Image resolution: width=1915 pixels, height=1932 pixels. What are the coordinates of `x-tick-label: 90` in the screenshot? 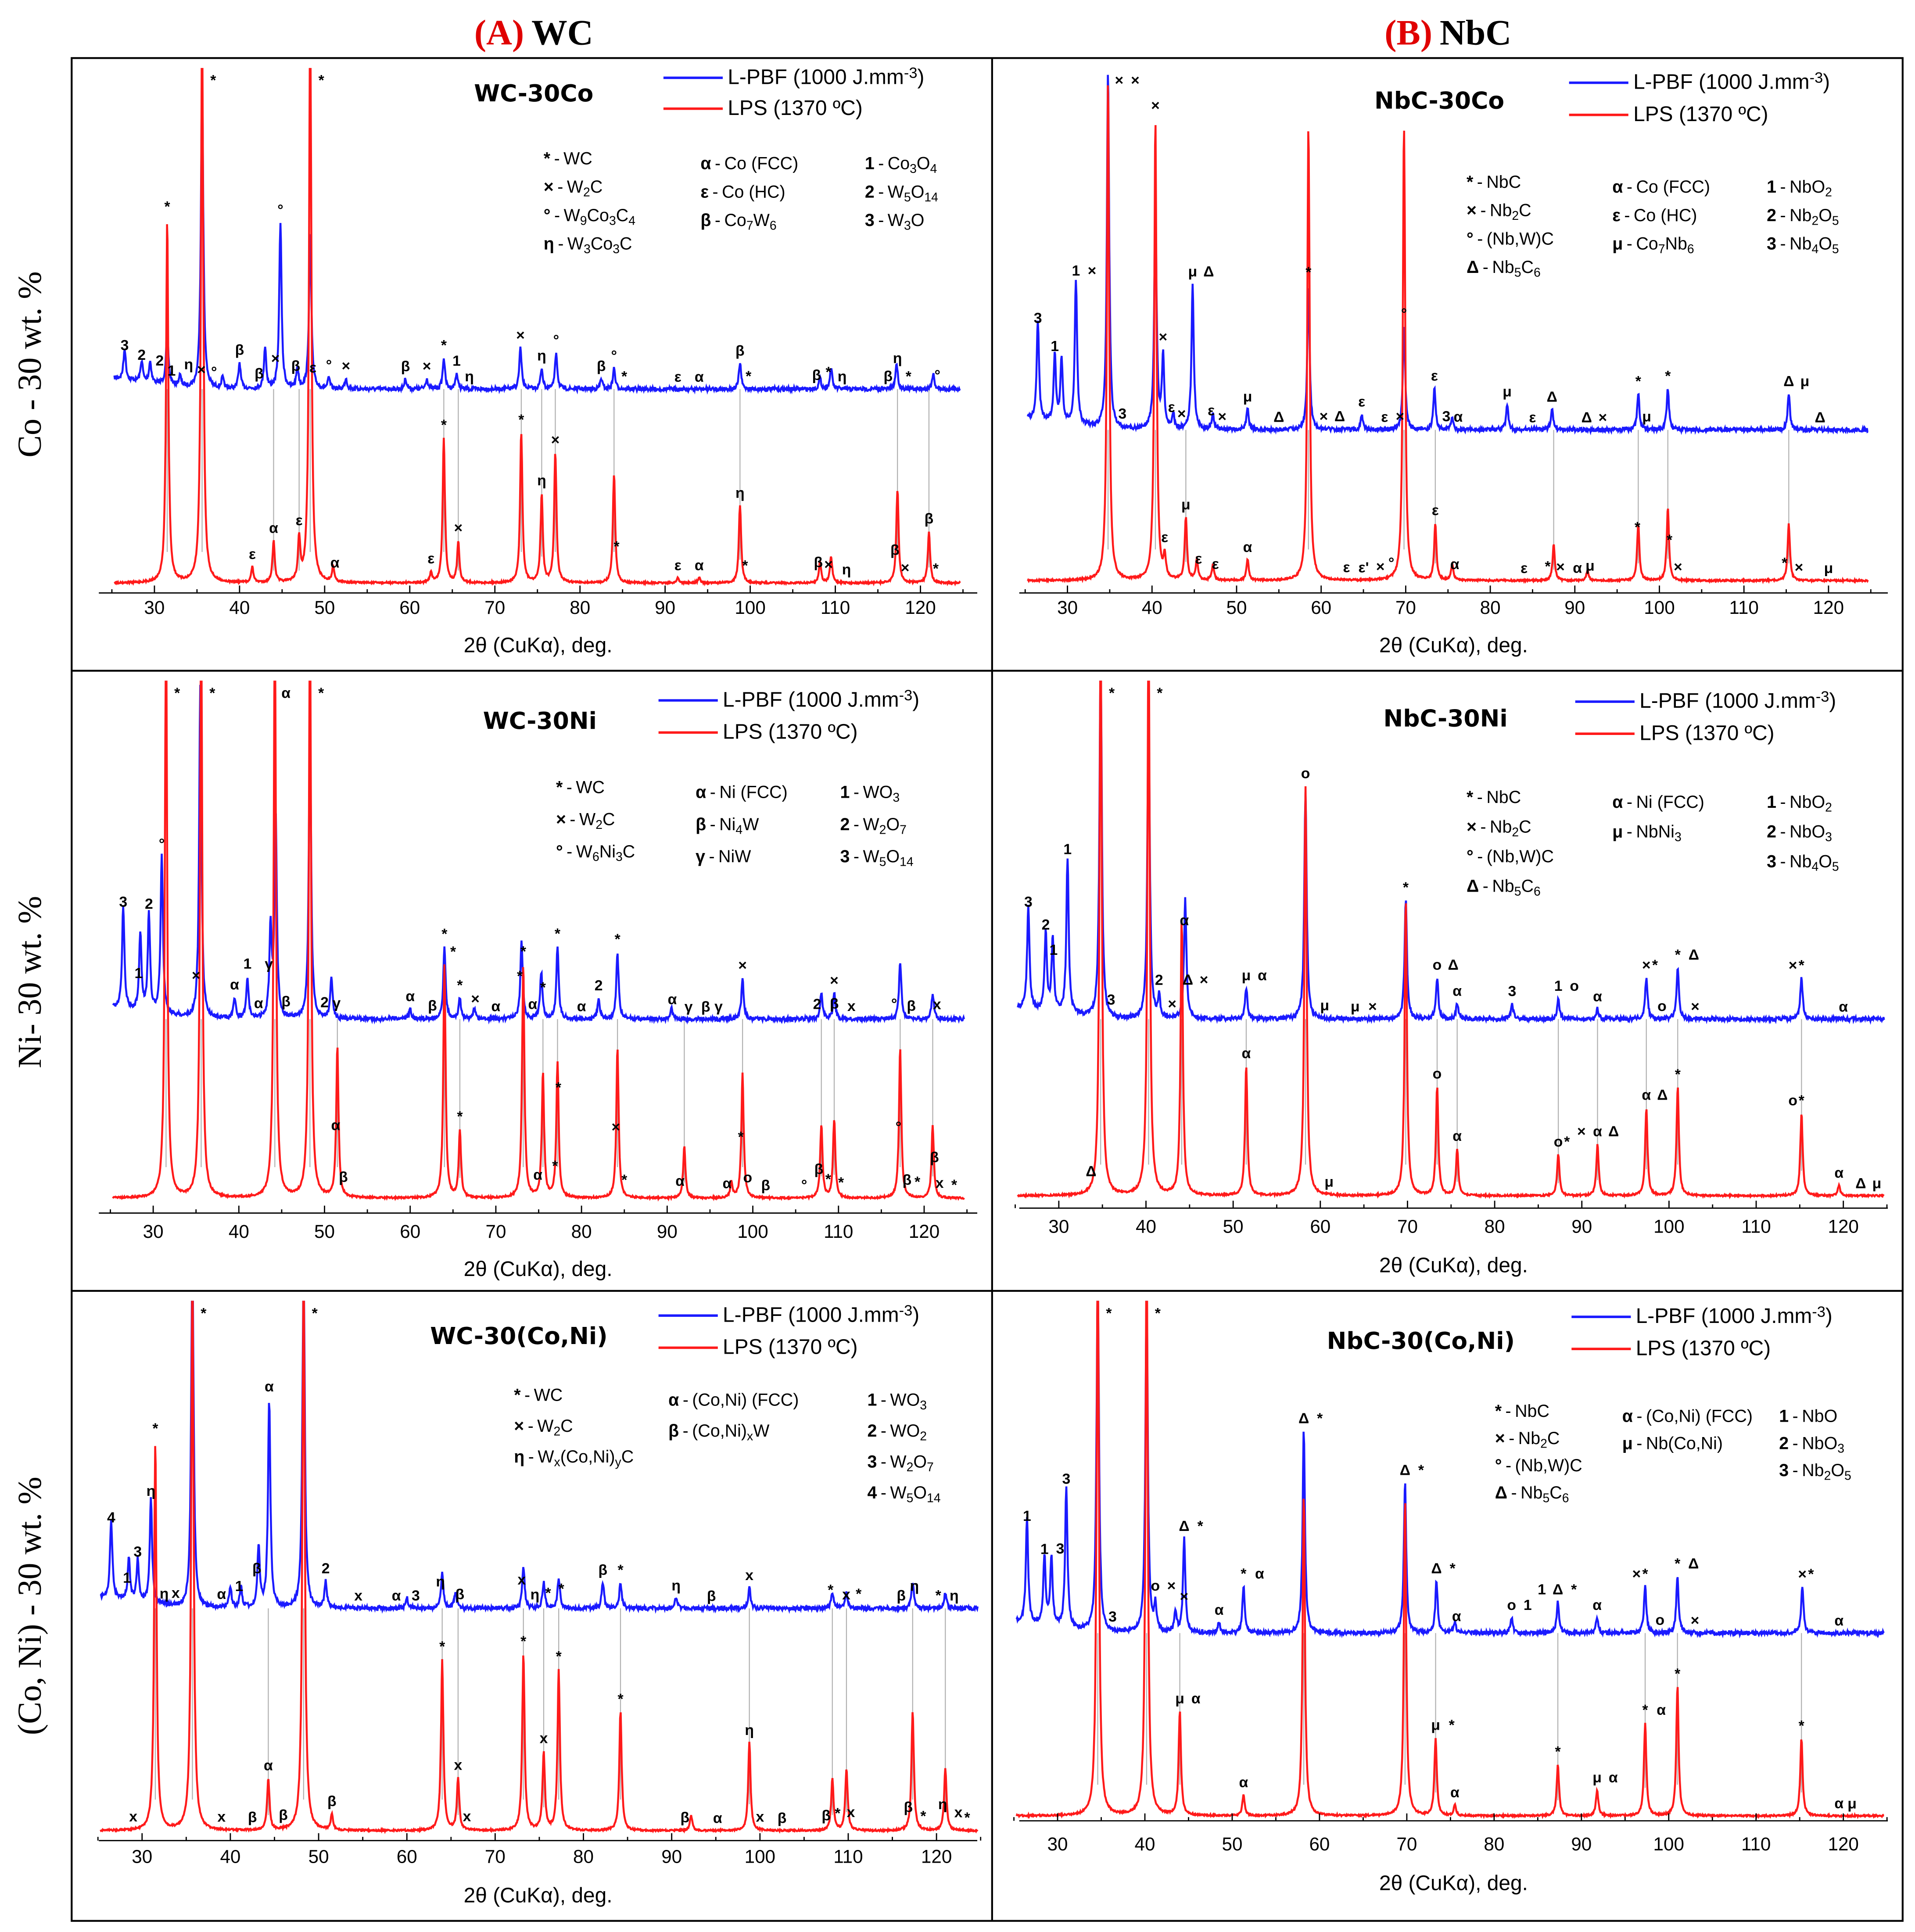 It's located at (1581, 1226).